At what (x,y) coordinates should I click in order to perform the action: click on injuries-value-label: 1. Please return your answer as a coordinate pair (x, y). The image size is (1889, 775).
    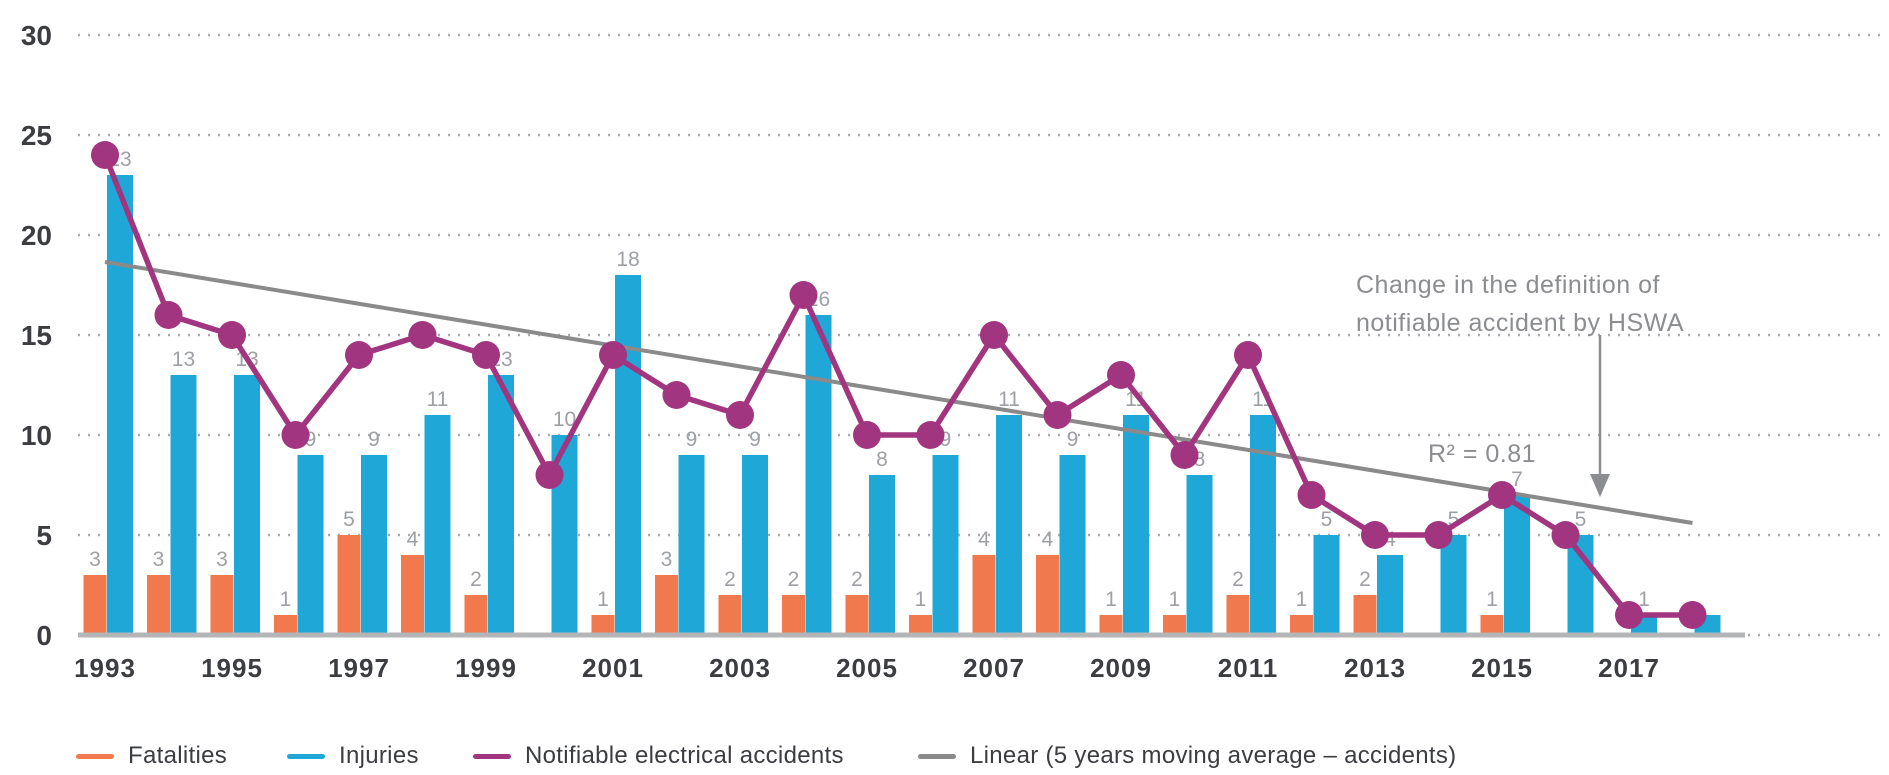
    Looking at the image, I should click on (1644, 599).